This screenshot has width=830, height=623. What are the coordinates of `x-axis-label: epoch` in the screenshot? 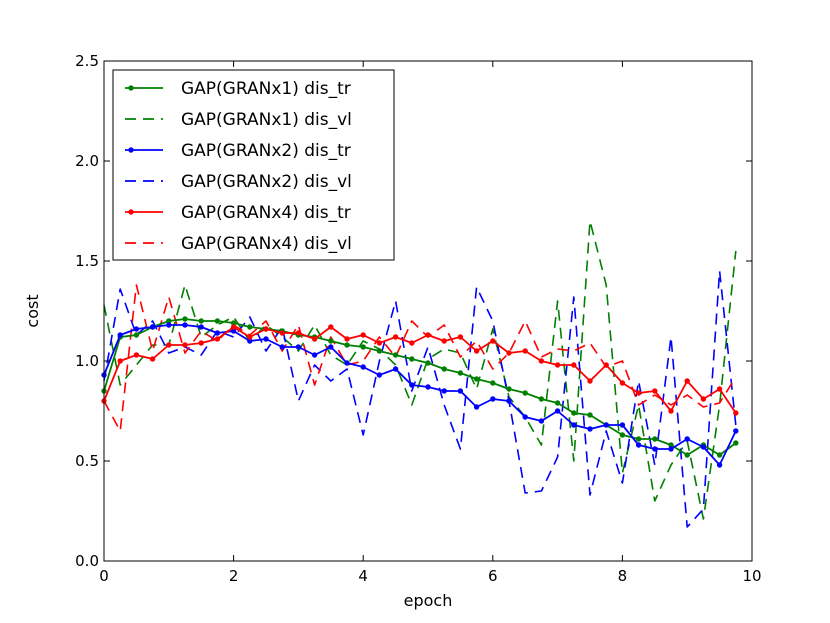 It's located at (428, 600).